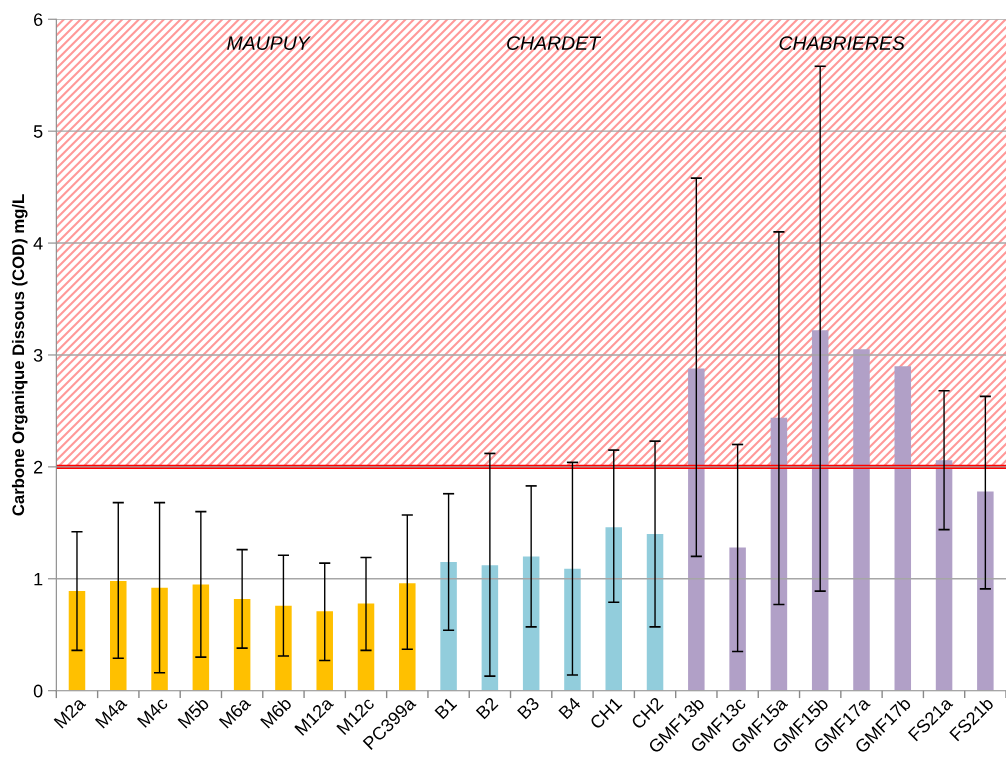 This screenshot has height=770, width=1006. I want to click on x-tick-label: B3, so click(528, 708).